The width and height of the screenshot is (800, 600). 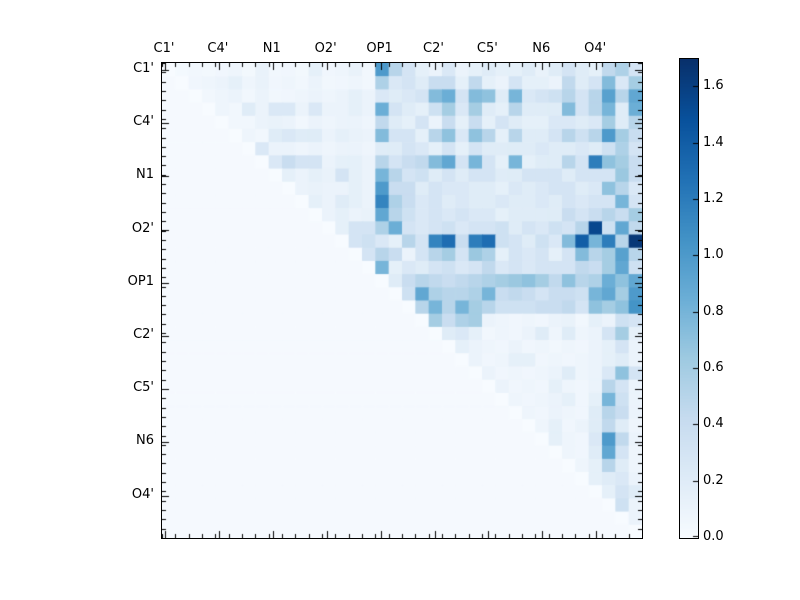 I want to click on x-tick-label: O2', so click(x=325, y=48).